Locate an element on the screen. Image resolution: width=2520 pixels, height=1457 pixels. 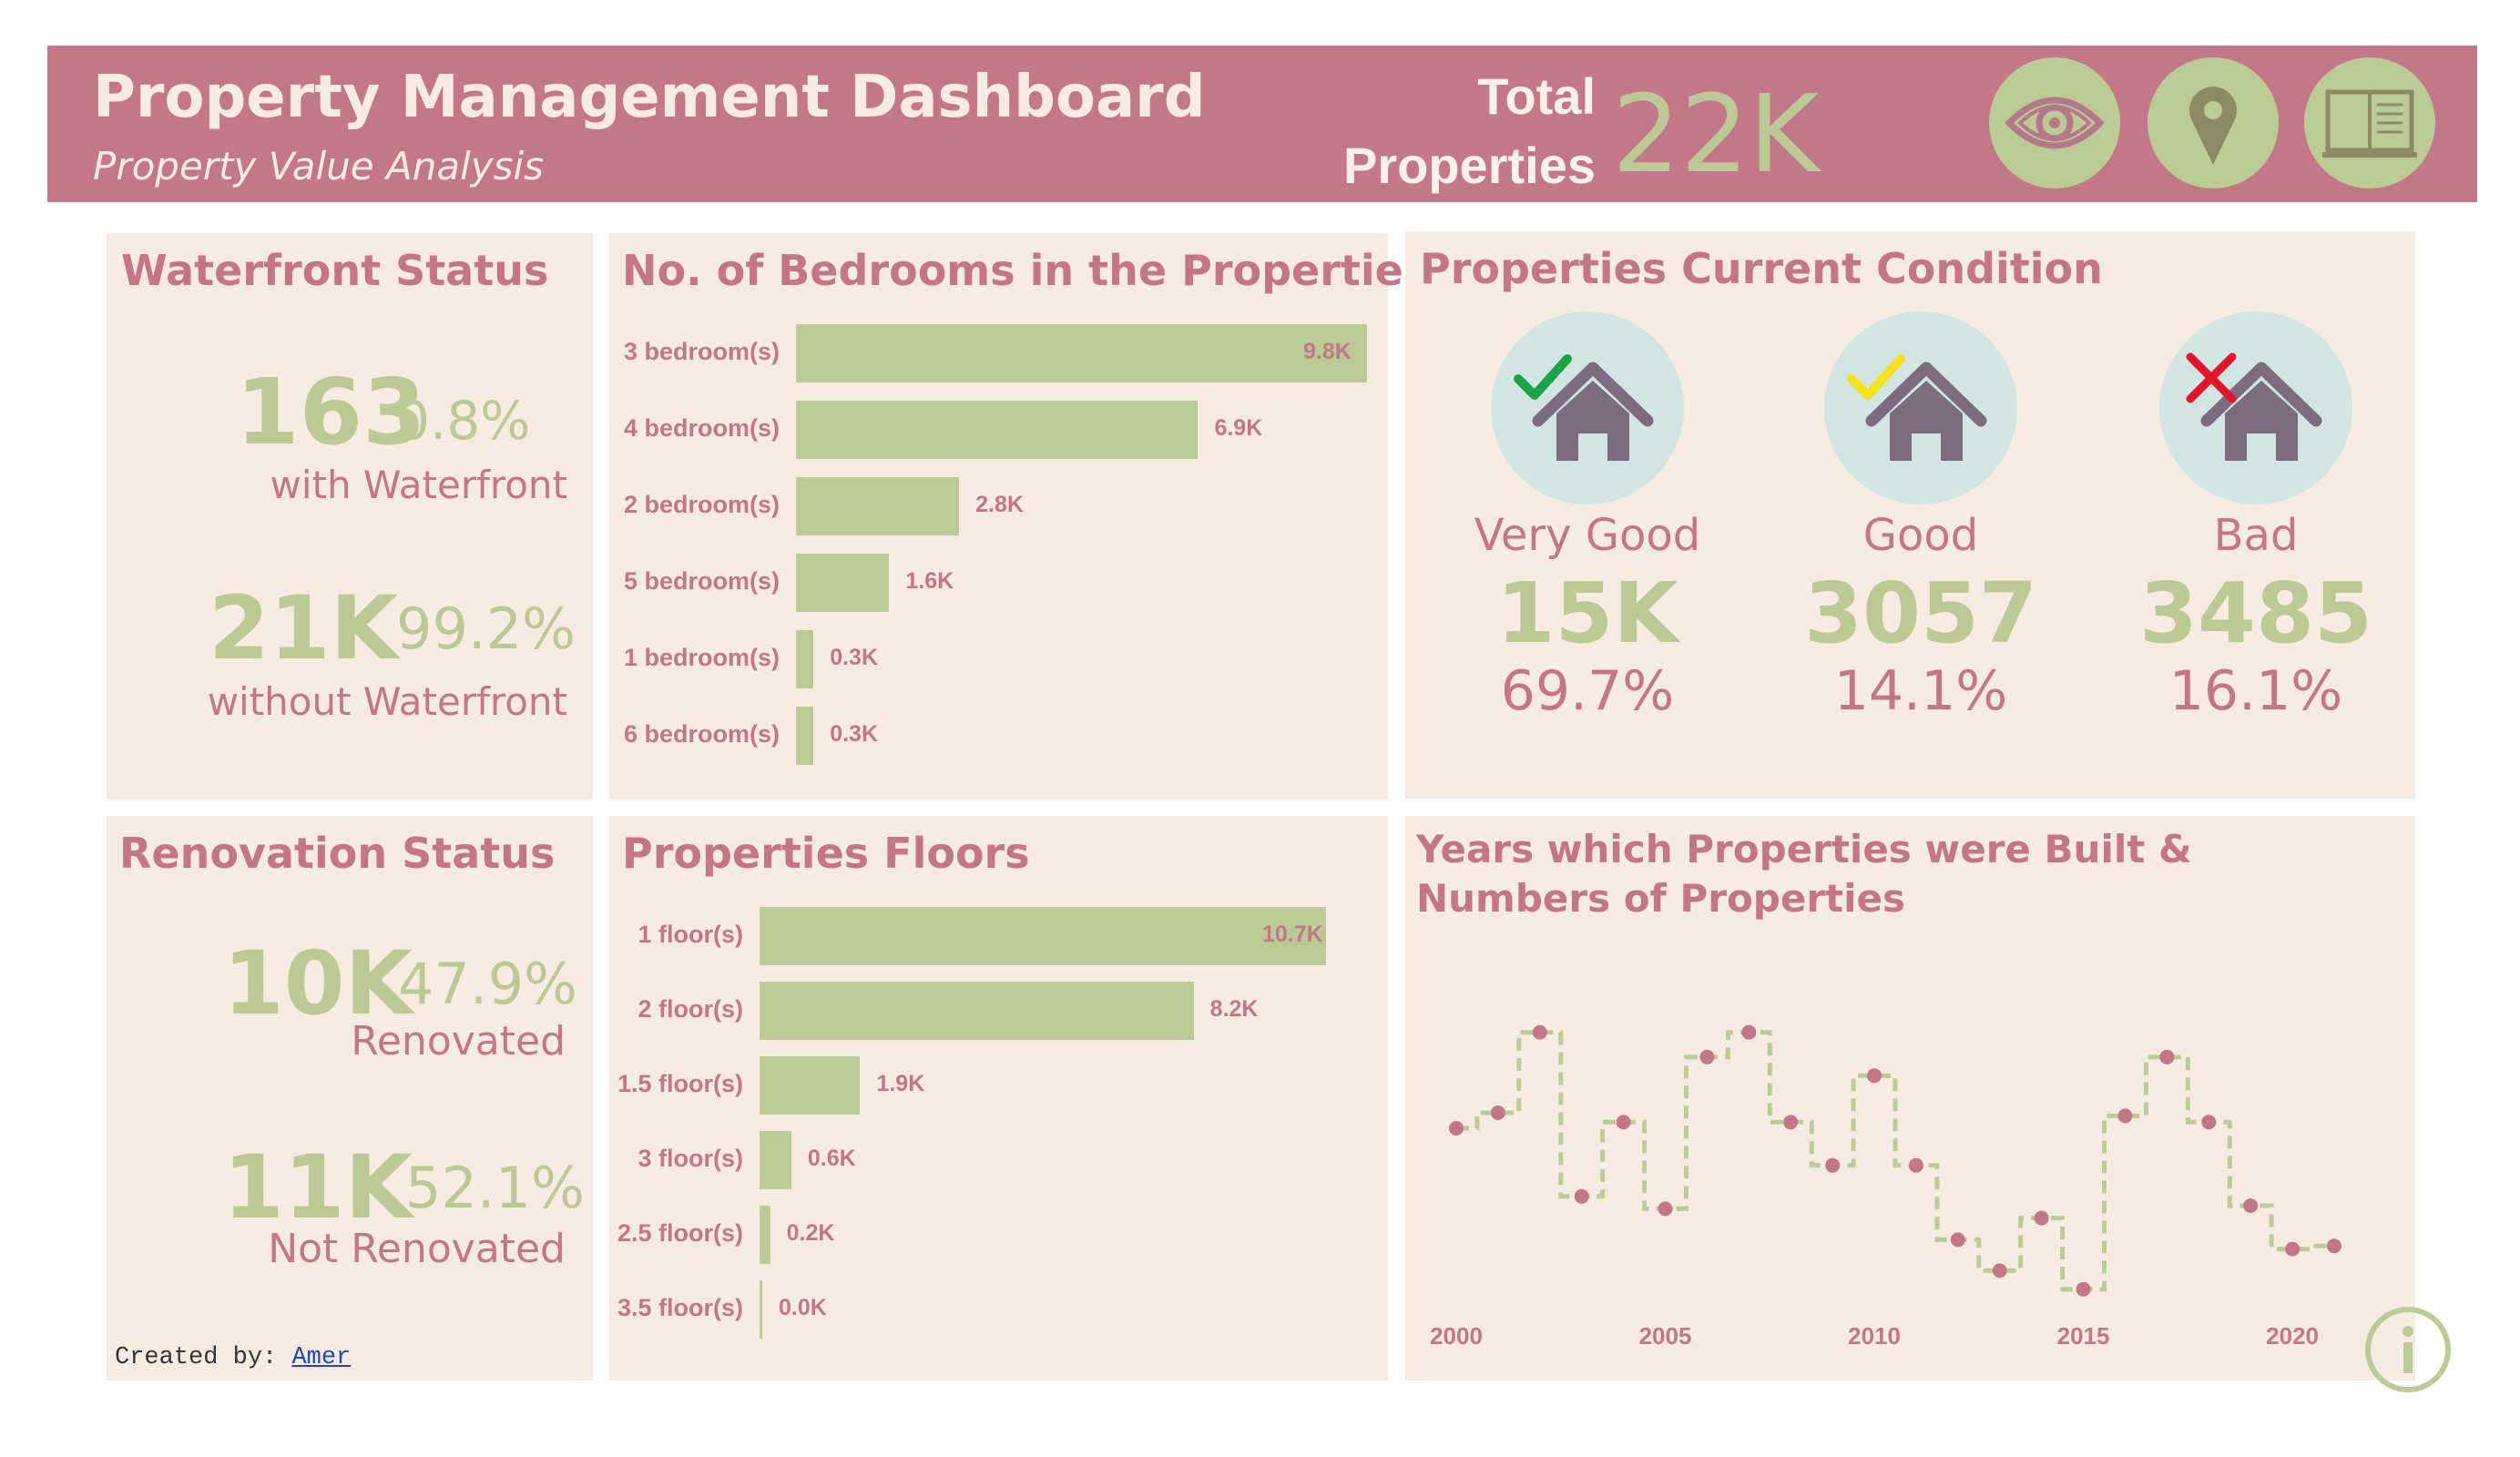
info-icon is located at coordinates (2408, 1349).